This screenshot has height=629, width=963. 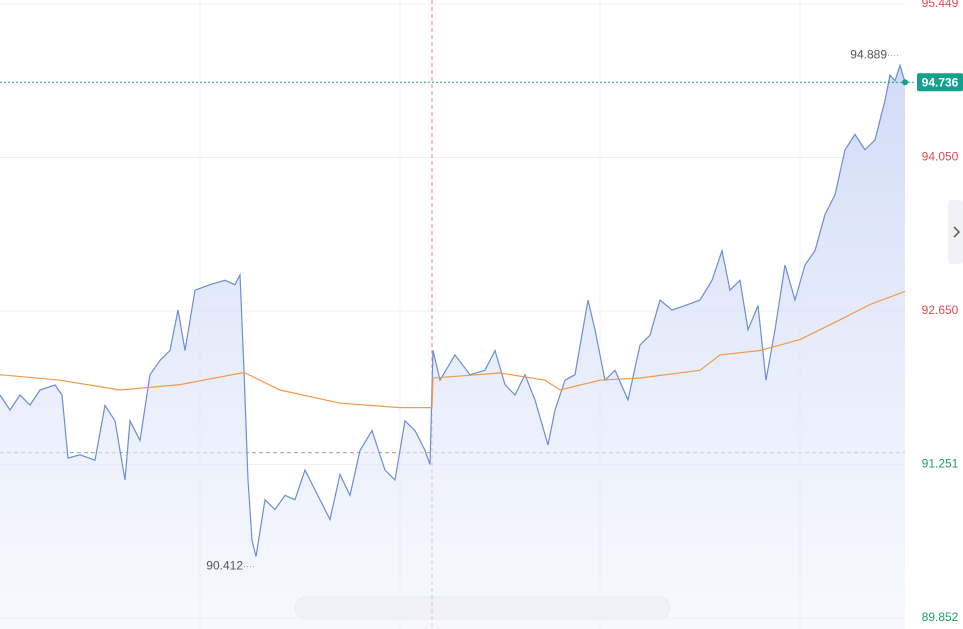 What do you see at coordinates (940, 5) in the screenshot?
I see `y-tick-label: 95.449` at bounding box center [940, 5].